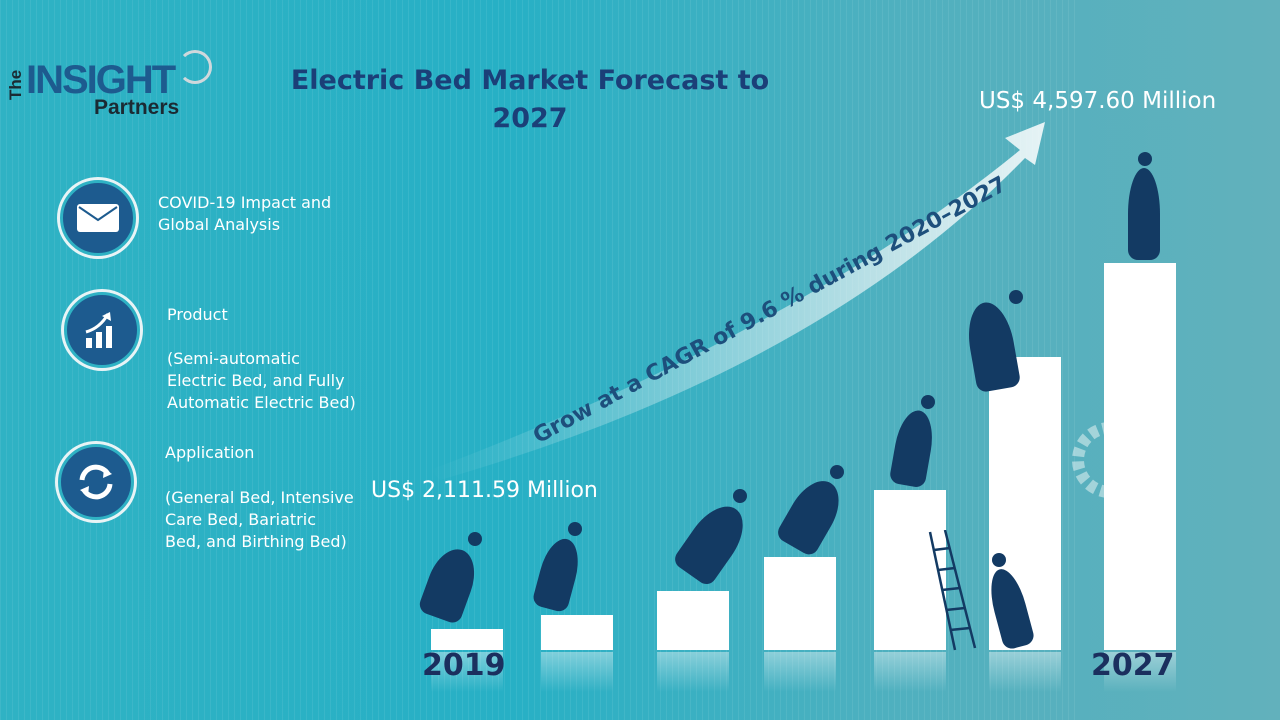  I want to click on segment-covid-text: COVID-19 Impact and Global Analysis, so click(245, 213).